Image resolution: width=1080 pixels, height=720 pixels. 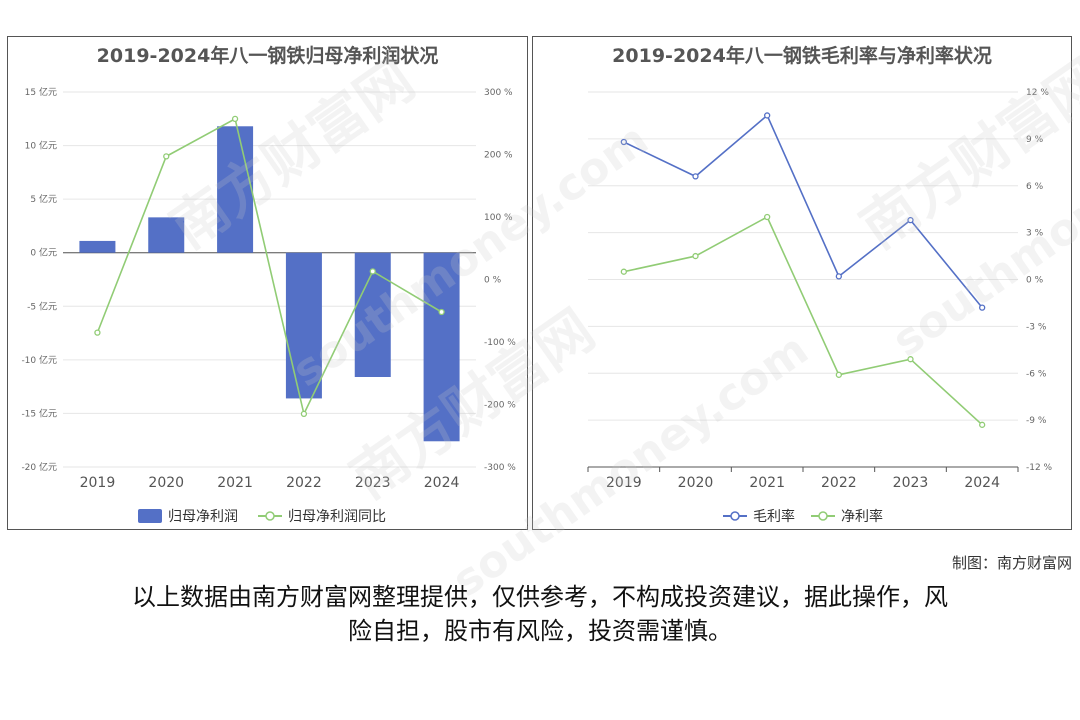 I want to click on y-tick-label-left: -15 亿元, so click(x=39, y=413).